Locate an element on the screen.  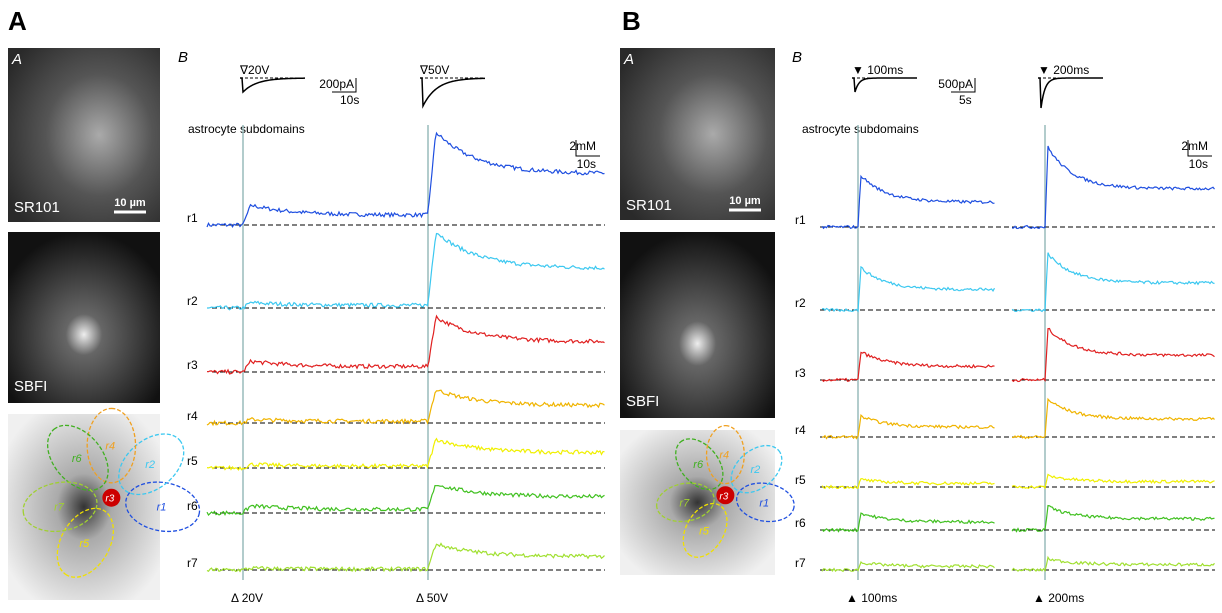
image-name: SR101 is located at coordinates (37, 207).